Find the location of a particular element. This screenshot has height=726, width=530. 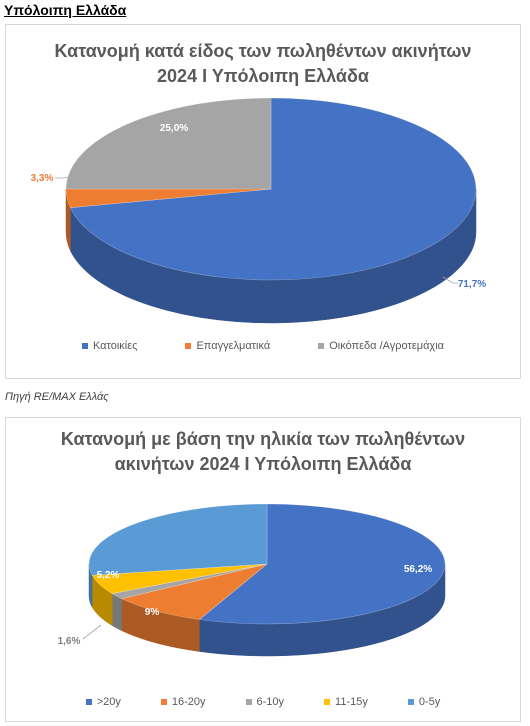

legend-item-over-20y: >20y is located at coordinates (103, 702).